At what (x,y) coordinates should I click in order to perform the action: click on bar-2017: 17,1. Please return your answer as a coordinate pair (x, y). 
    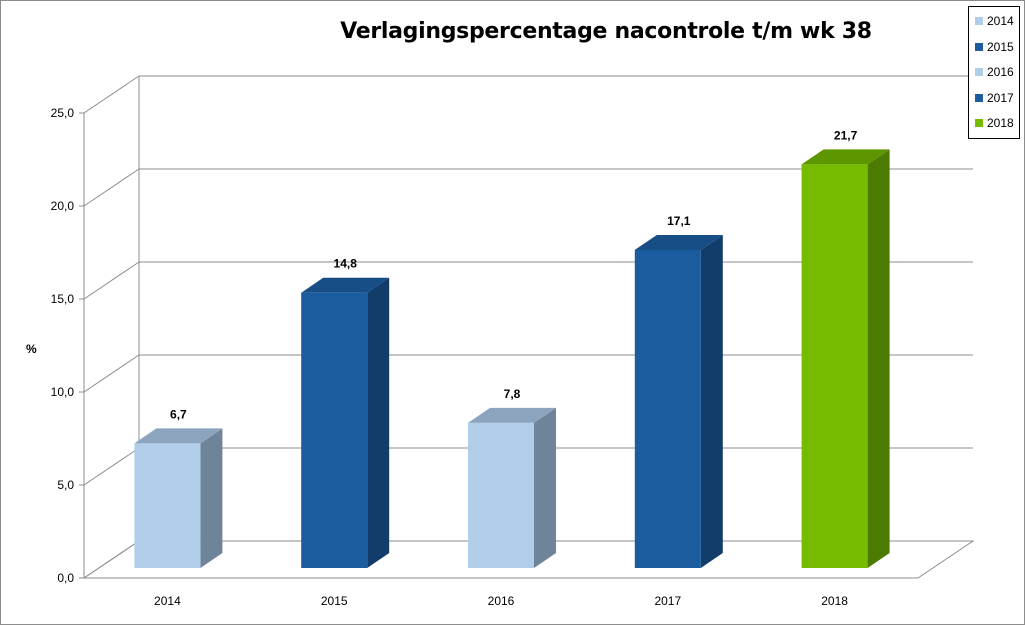
    Looking at the image, I should click on (678, 391).